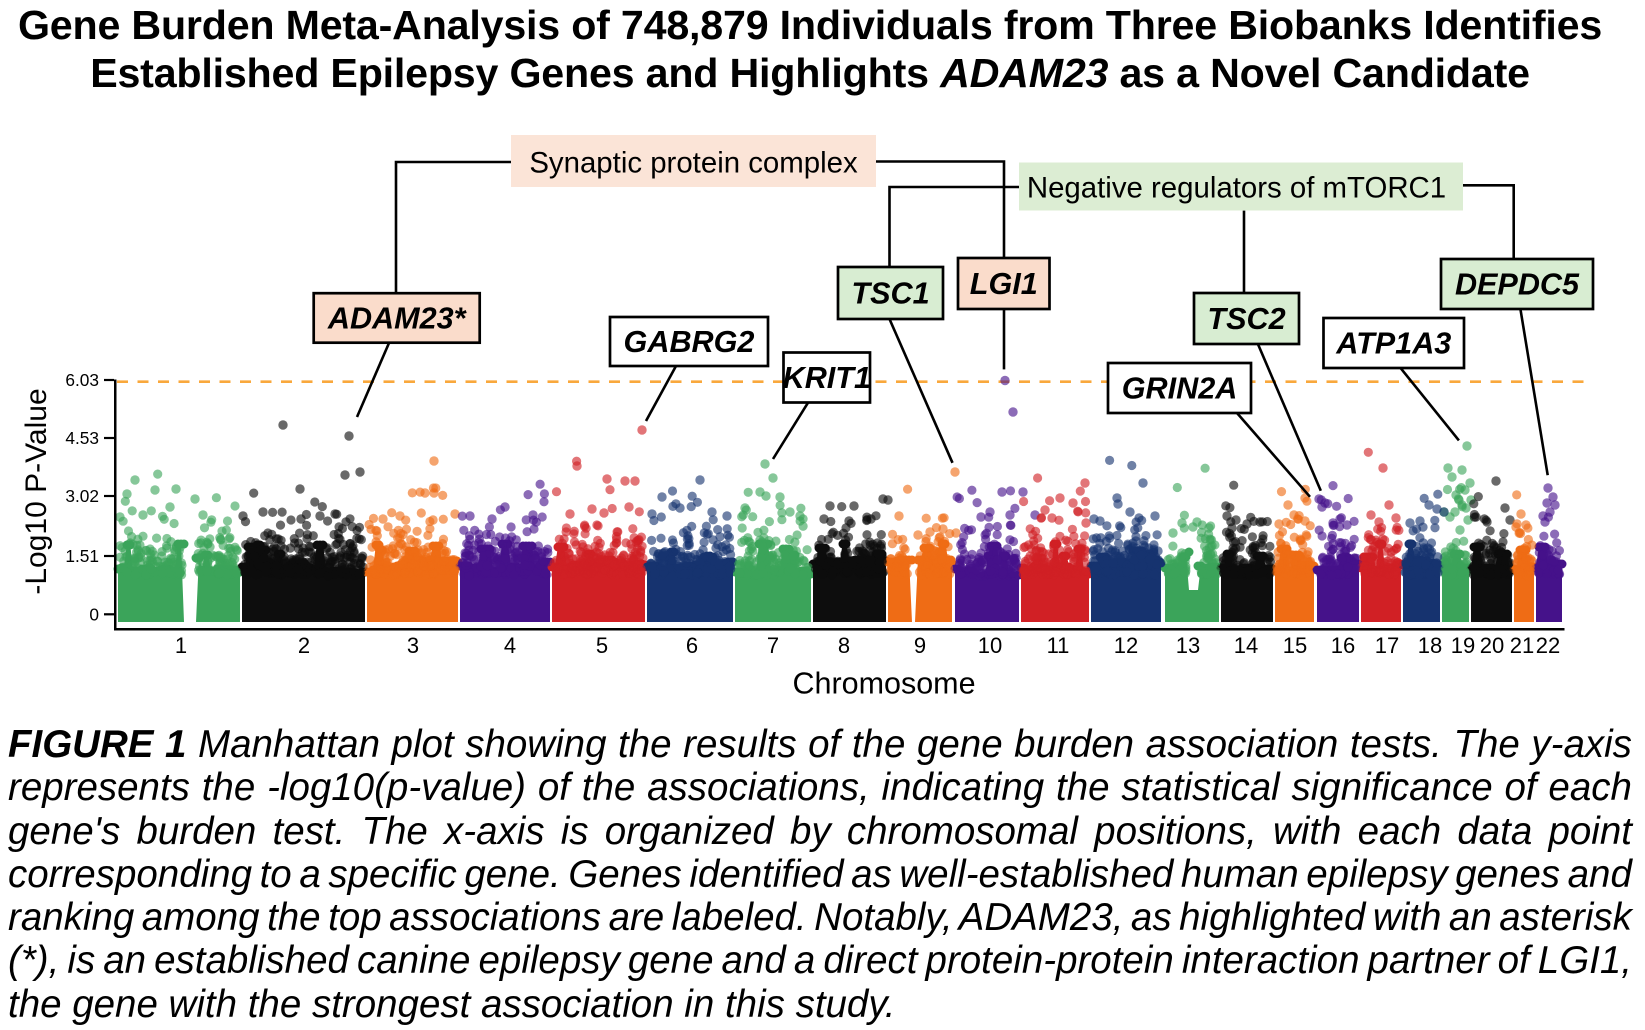 The image size is (1645, 1030). I want to click on svg-text: 1.51, so click(82, 556).